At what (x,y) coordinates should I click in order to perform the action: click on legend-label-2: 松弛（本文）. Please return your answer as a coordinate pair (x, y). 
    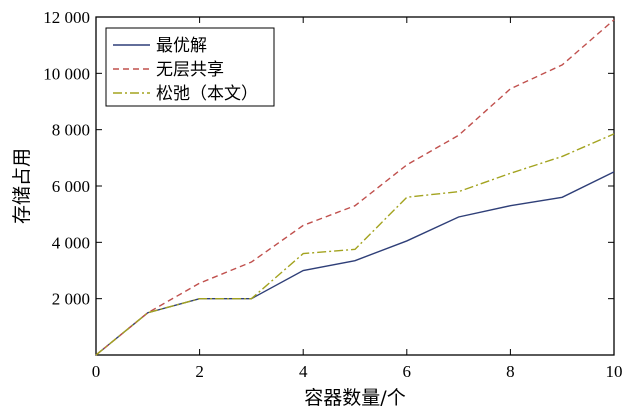
    Looking at the image, I should click on (207, 94).